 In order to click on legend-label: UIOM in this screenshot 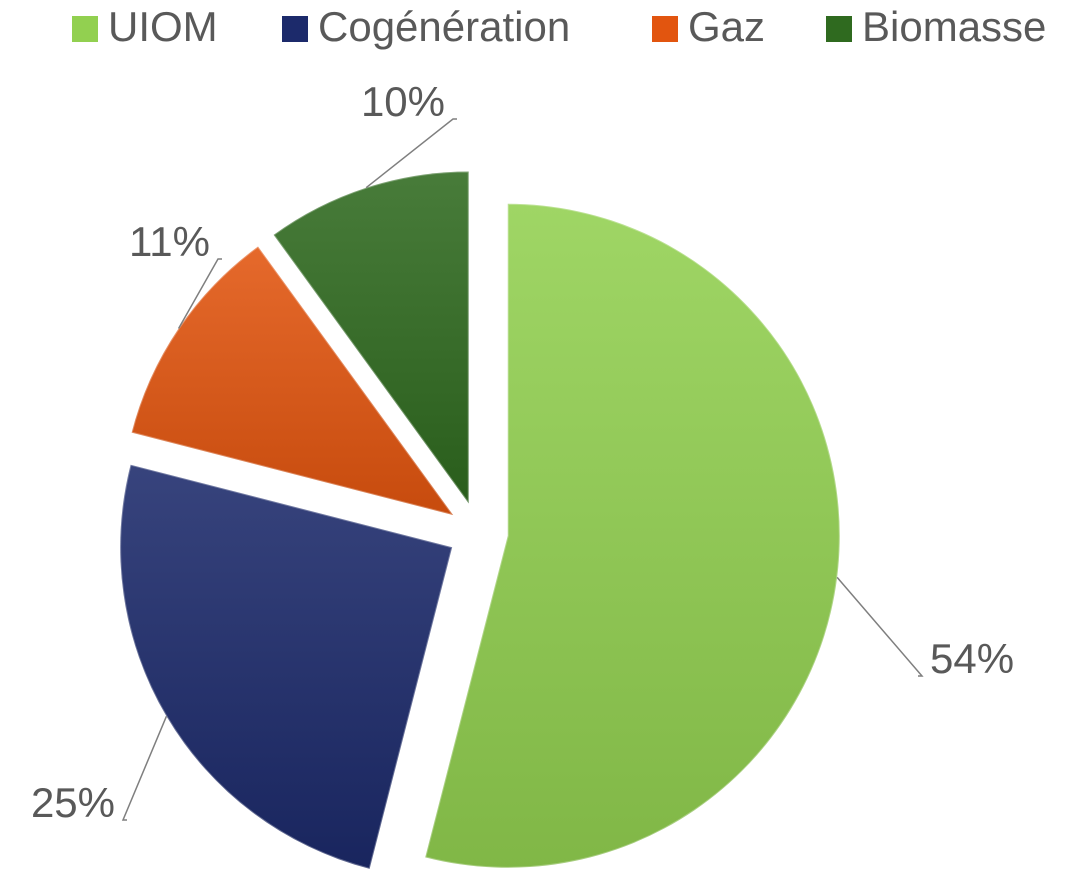, I will do `click(163, 26)`.